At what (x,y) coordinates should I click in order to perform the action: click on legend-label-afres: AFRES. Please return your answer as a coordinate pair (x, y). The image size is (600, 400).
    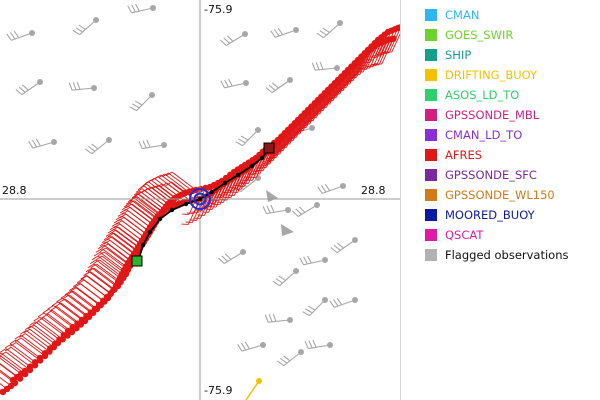
    Looking at the image, I should click on (464, 155).